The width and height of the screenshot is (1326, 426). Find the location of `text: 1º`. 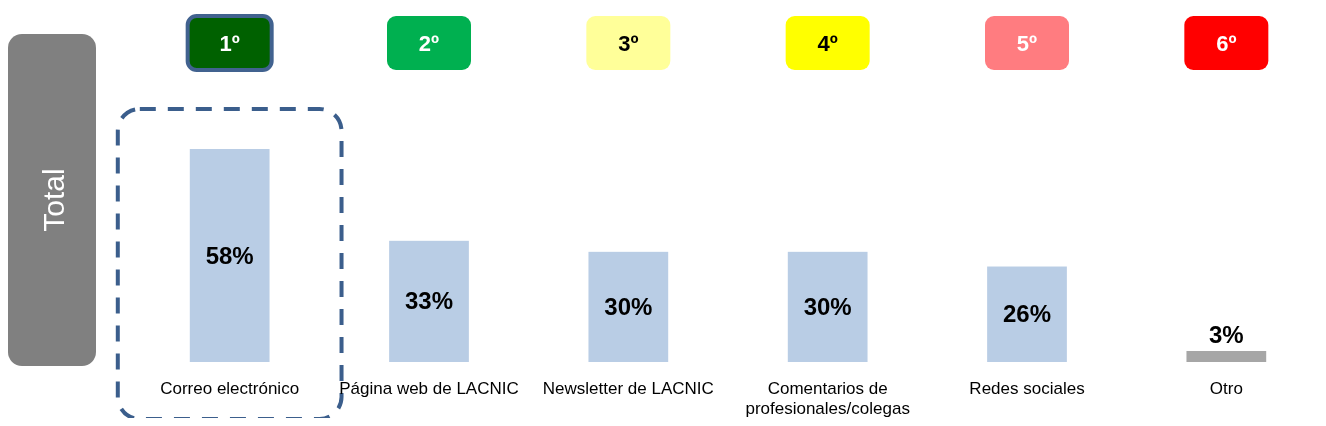

text: 1º is located at coordinates (229, 43).